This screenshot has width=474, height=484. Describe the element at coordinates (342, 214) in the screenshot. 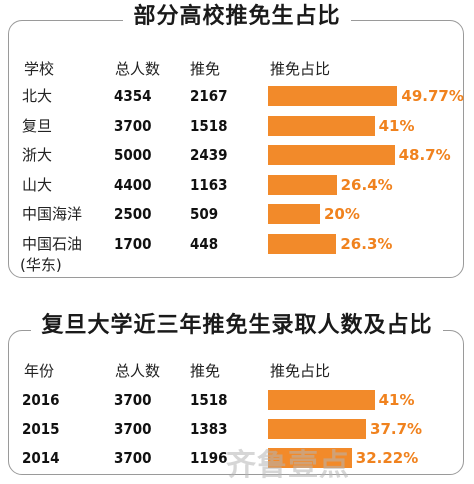

I see `ratio-label: 20%` at that location.